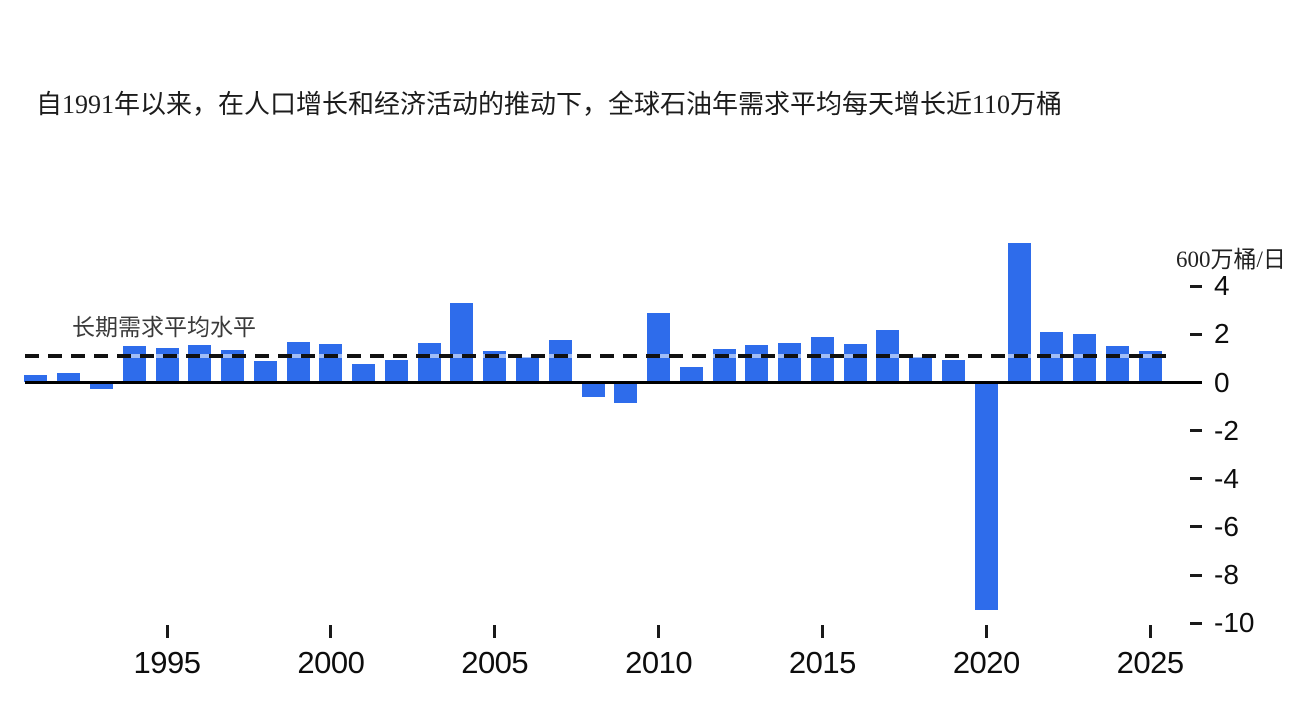 This screenshot has height=724, width=1308. What do you see at coordinates (36, 379) in the screenshot?
I see `bar-1991` at bounding box center [36, 379].